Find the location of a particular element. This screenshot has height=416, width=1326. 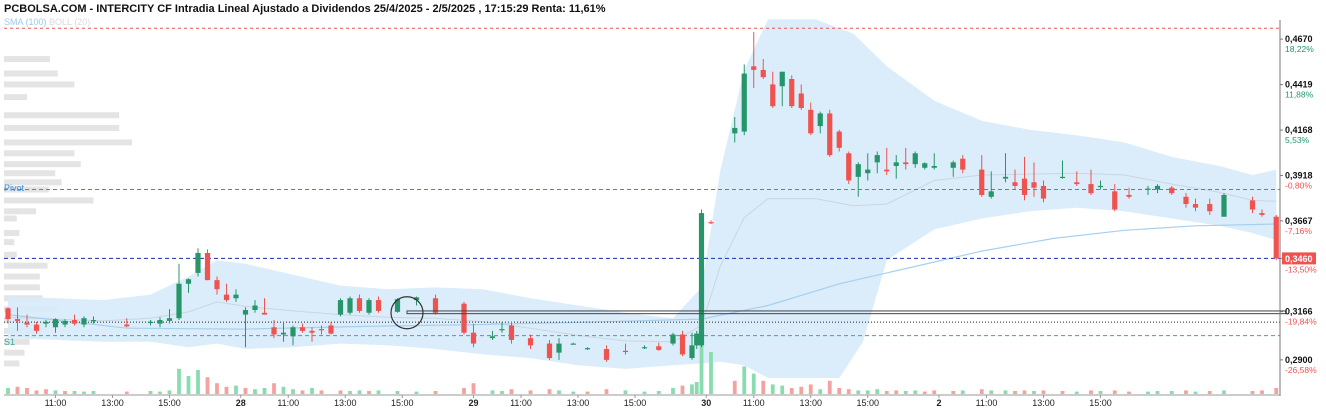

y-tick-label: 0,4670 is located at coordinates (1299, 39).